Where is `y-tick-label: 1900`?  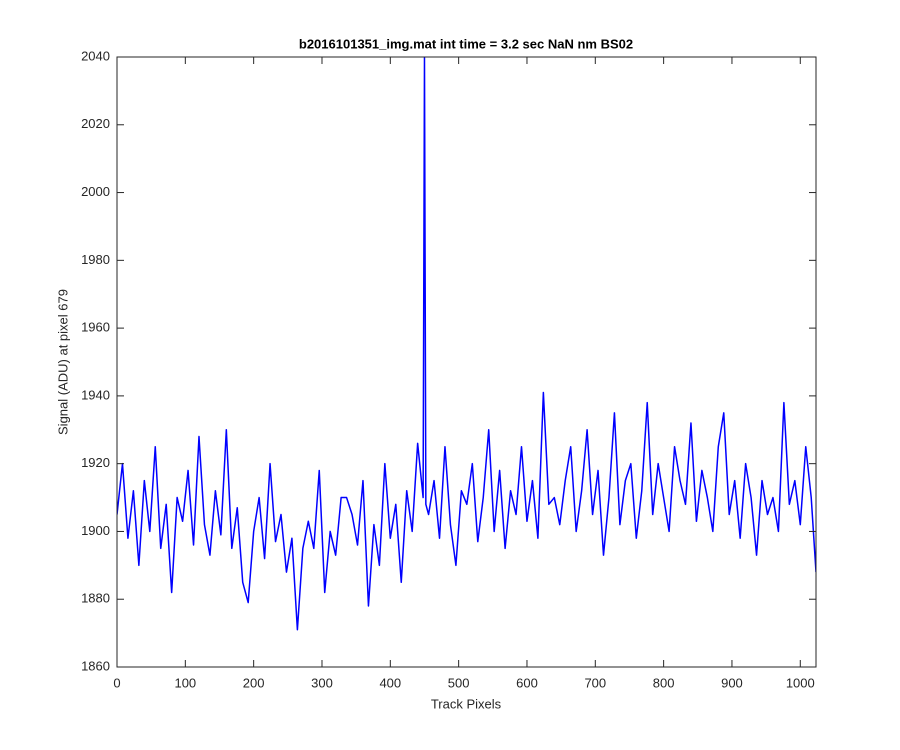 y-tick-label: 1900 is located at coordinates (95, 530).